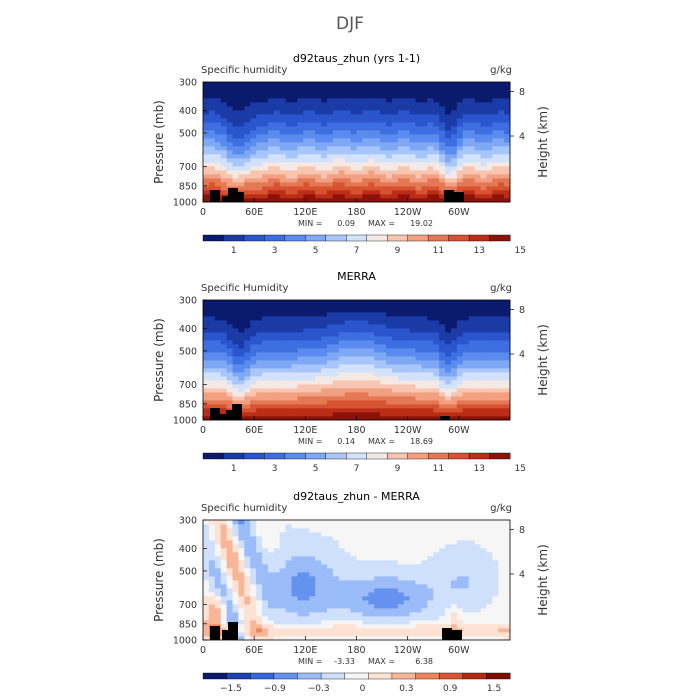  Describe the element at coordinates (522, 310) in the screenshot. I see `height-tick-label: 8` at that location.